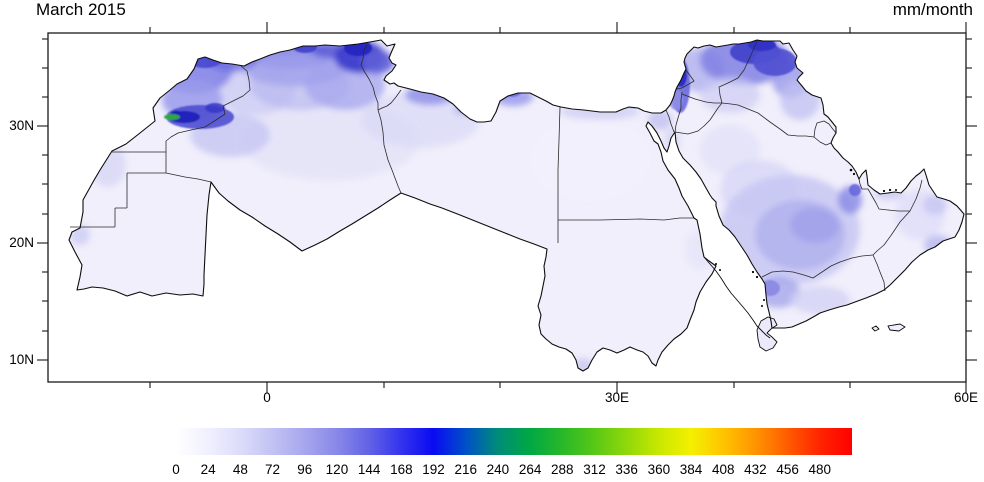  What do you see at coordinates (755, 469) in the screenshot?
I see `colorbar-label: 432` at bounding box center [755, 469].